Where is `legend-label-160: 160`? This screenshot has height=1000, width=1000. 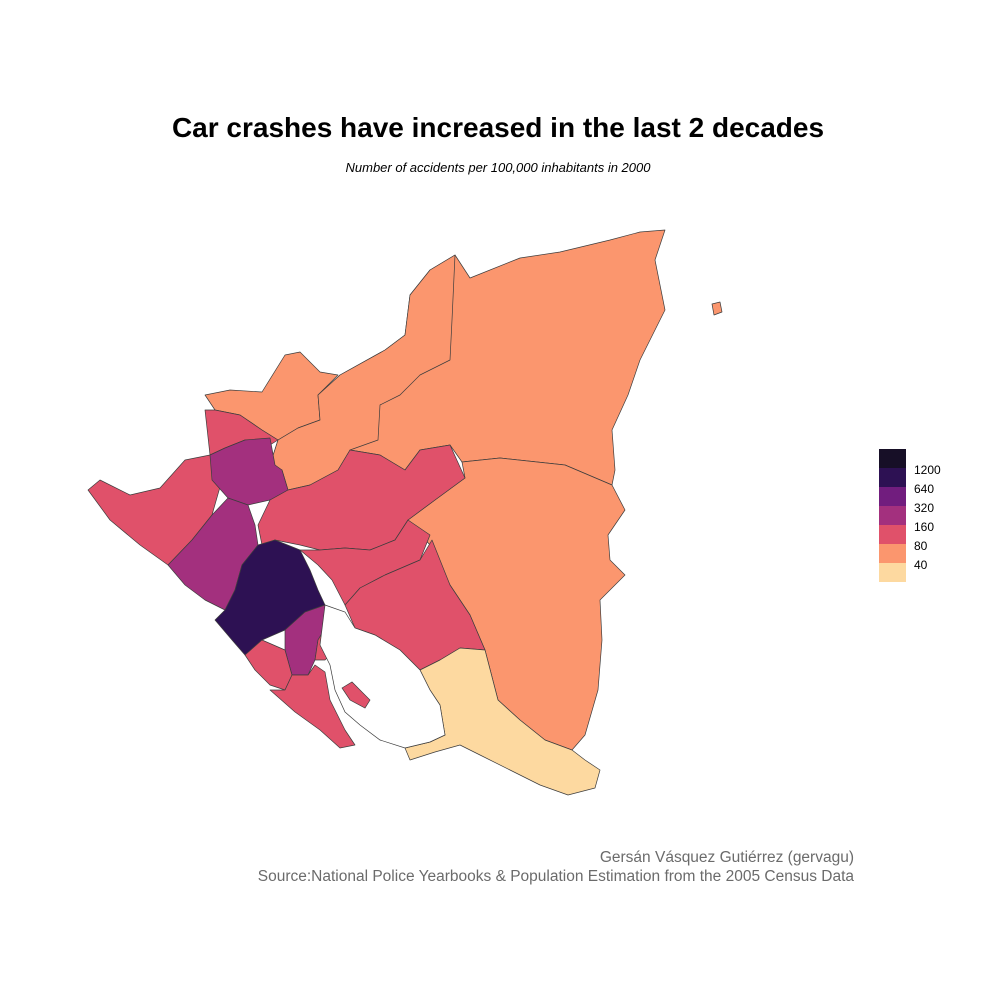 legend-label-160: 160 is located at coordinates (924, 527).